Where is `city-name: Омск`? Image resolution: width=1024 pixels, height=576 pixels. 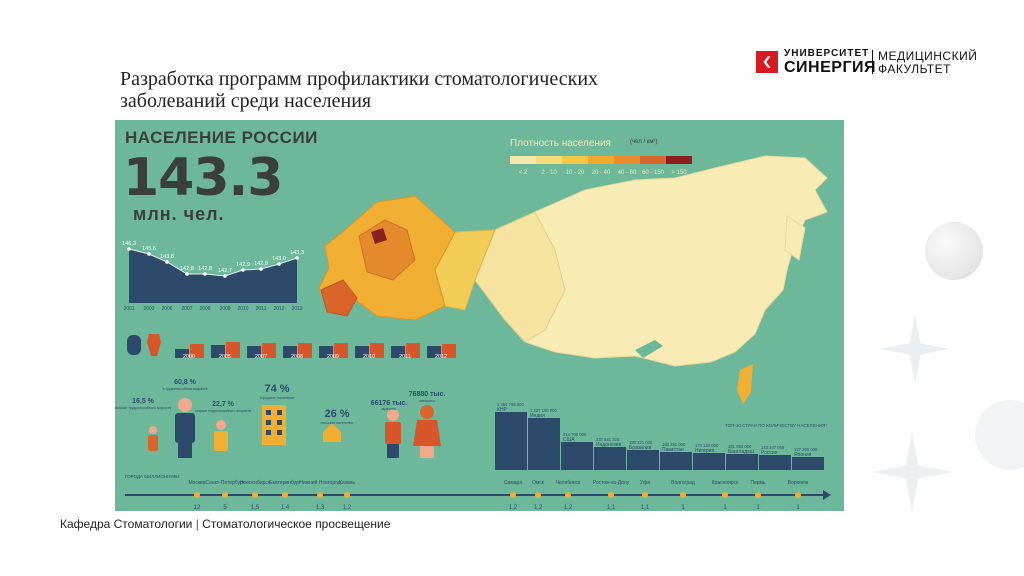
city-name: Омск is located at coordinates (538, 483).